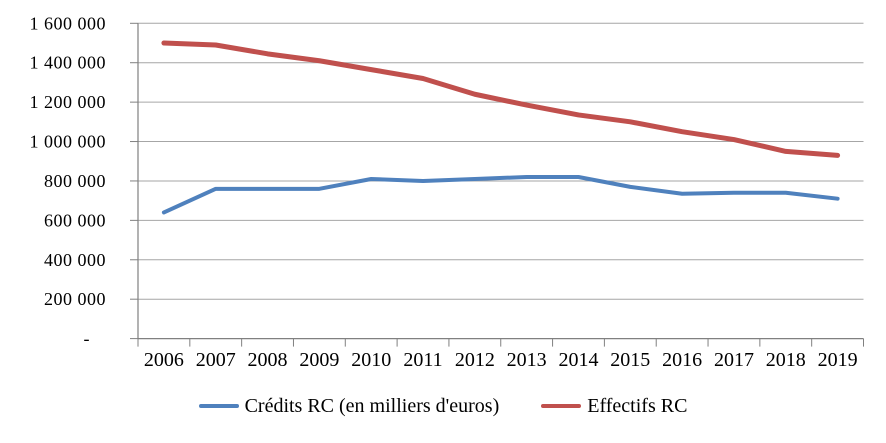 The image size is (886, 443). I want to click on x-axis-label: 2006, so click(164, 360).